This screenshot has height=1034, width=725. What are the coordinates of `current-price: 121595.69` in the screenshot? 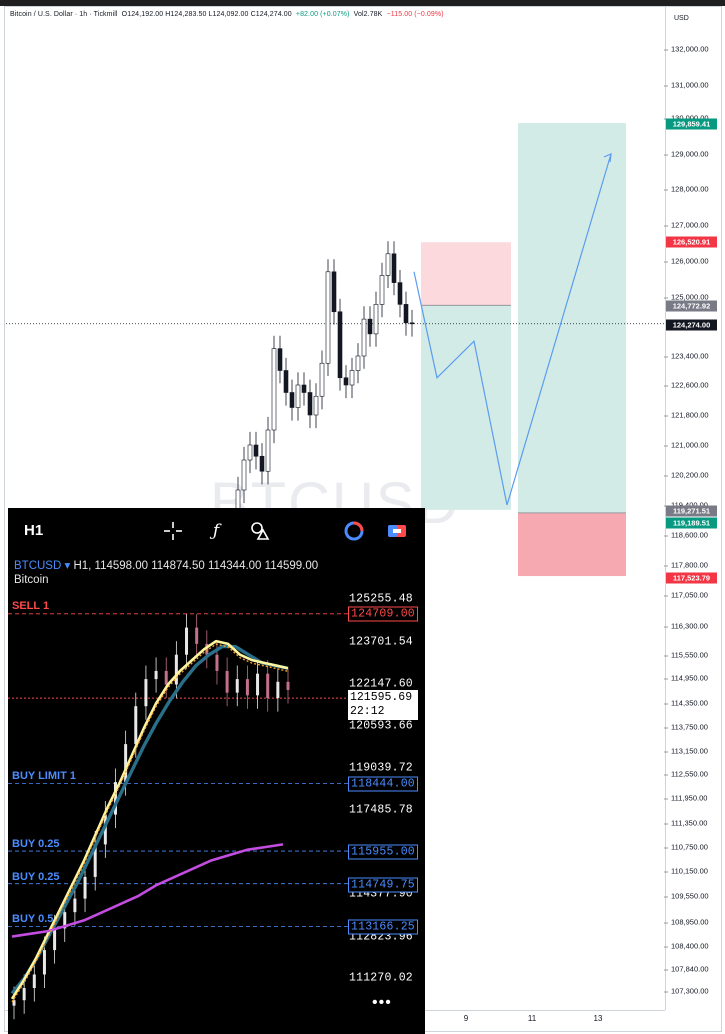 It's located at (381, 697).